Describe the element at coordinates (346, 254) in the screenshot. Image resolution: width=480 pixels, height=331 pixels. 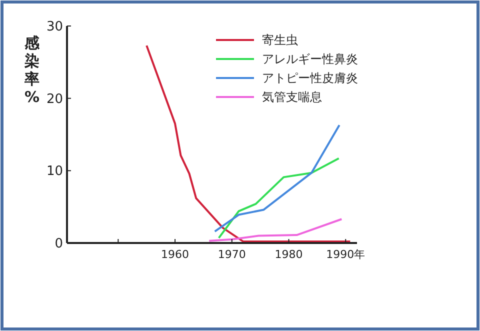
I see `x-tick-label: 1990年` at that location.